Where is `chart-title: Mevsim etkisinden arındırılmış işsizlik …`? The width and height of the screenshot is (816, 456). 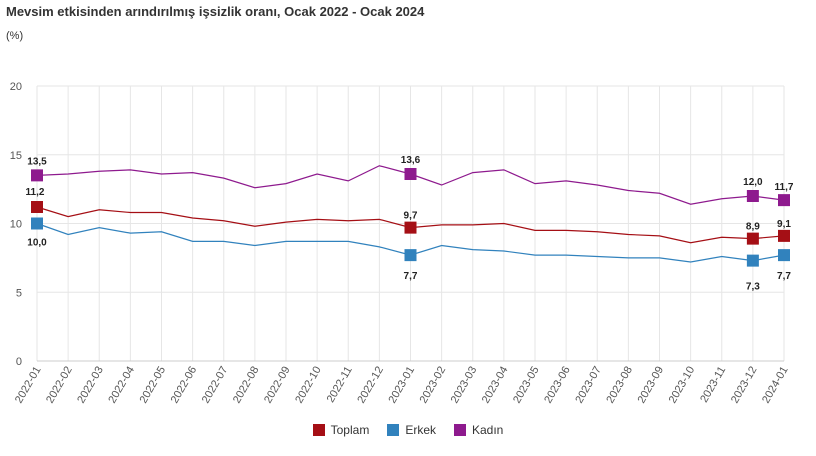
chart-title: Mevsim etkisinden arındırılmış işsizlik … is located at coordinates (215, 11).